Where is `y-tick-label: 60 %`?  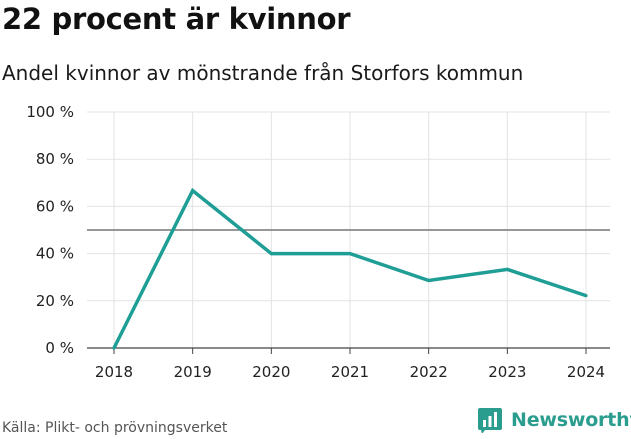
y-tick-label: 60 % is located at coordinates (55, 206).